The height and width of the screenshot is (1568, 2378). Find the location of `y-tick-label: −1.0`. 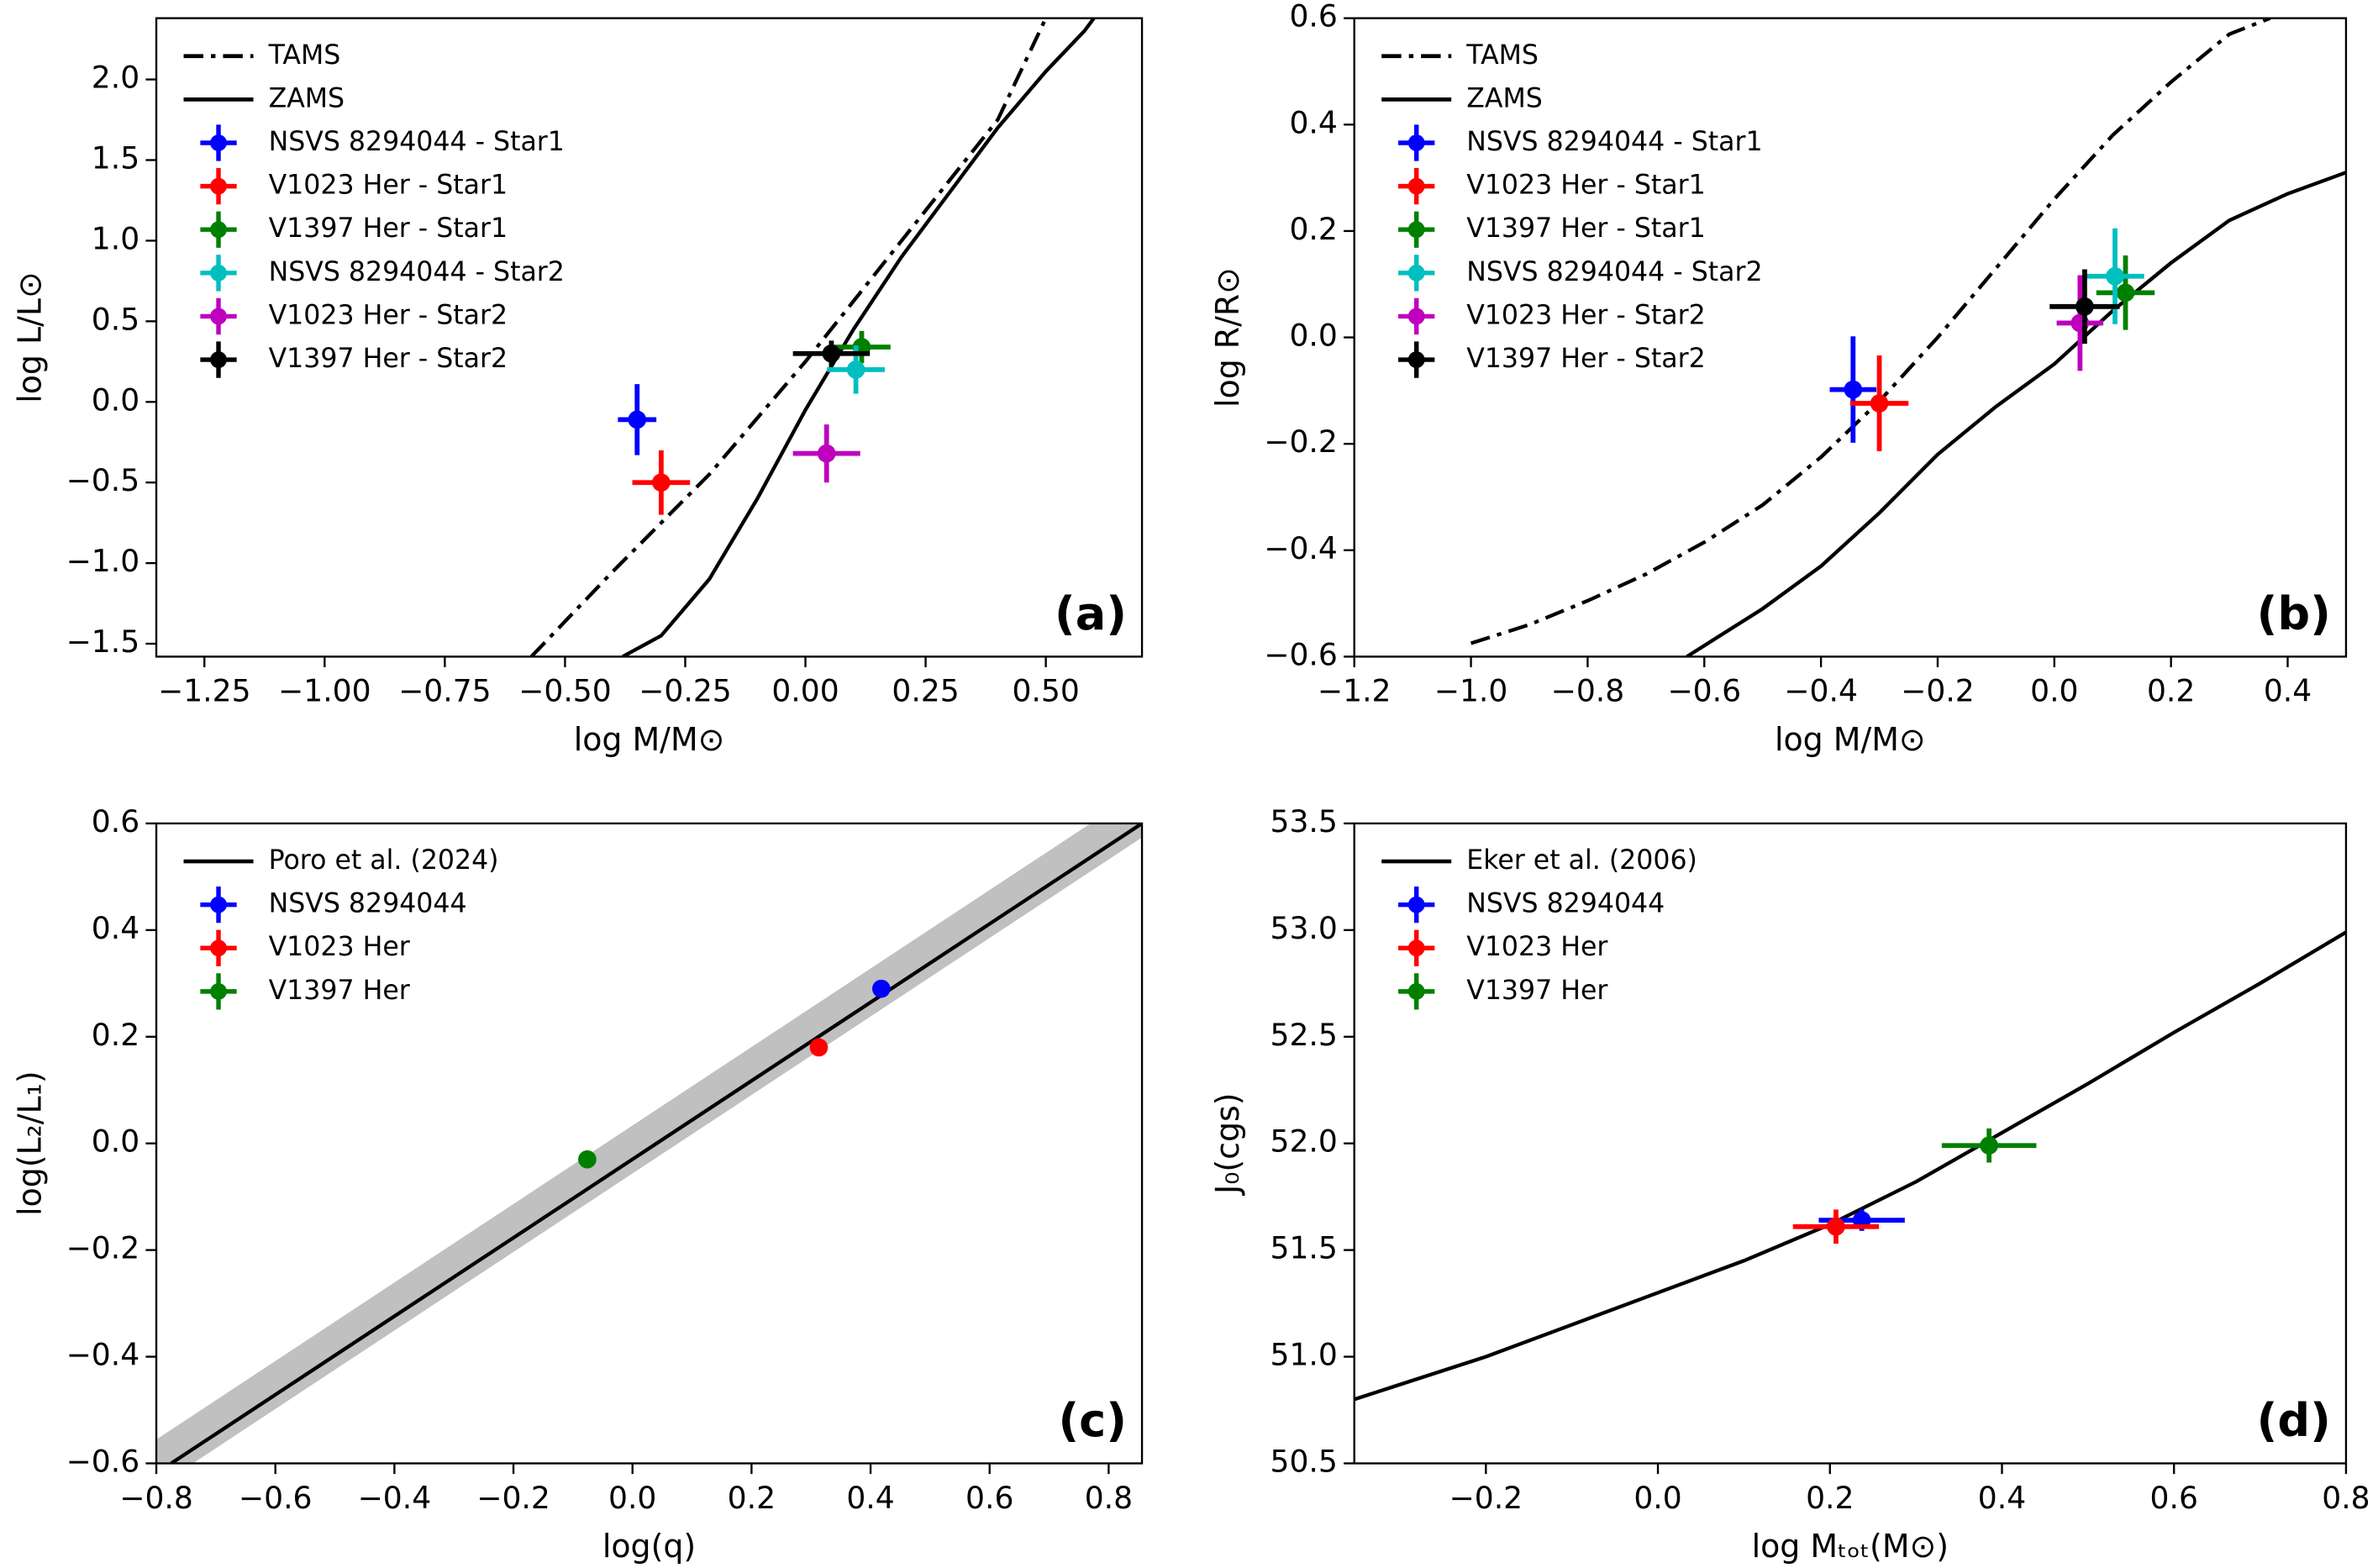

y-tick-label: −1.0 is located at coordinates (103, 561).